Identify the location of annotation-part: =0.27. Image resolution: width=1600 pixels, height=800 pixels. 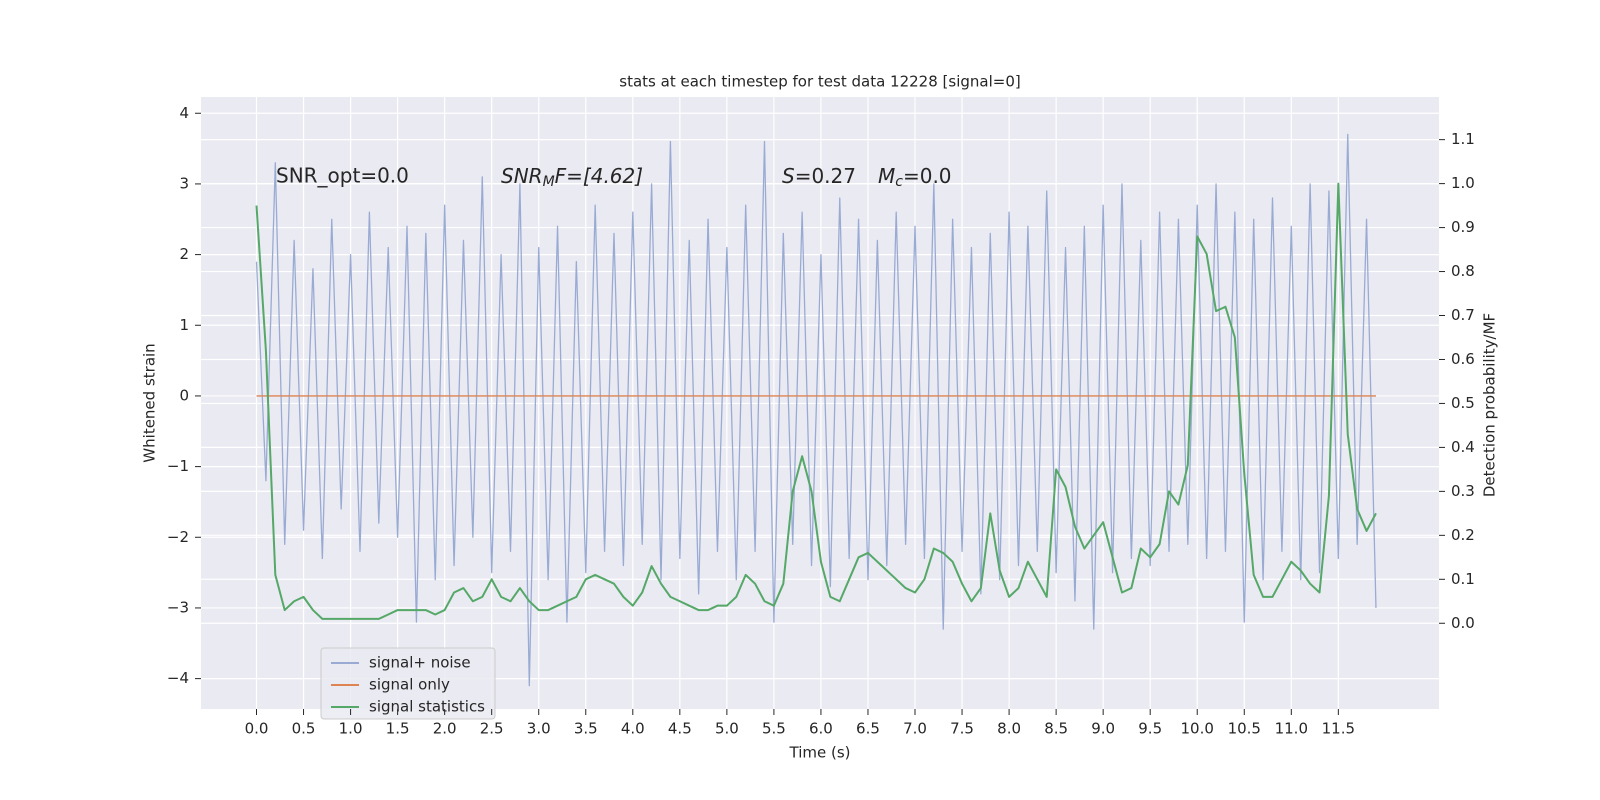
(825, 176).